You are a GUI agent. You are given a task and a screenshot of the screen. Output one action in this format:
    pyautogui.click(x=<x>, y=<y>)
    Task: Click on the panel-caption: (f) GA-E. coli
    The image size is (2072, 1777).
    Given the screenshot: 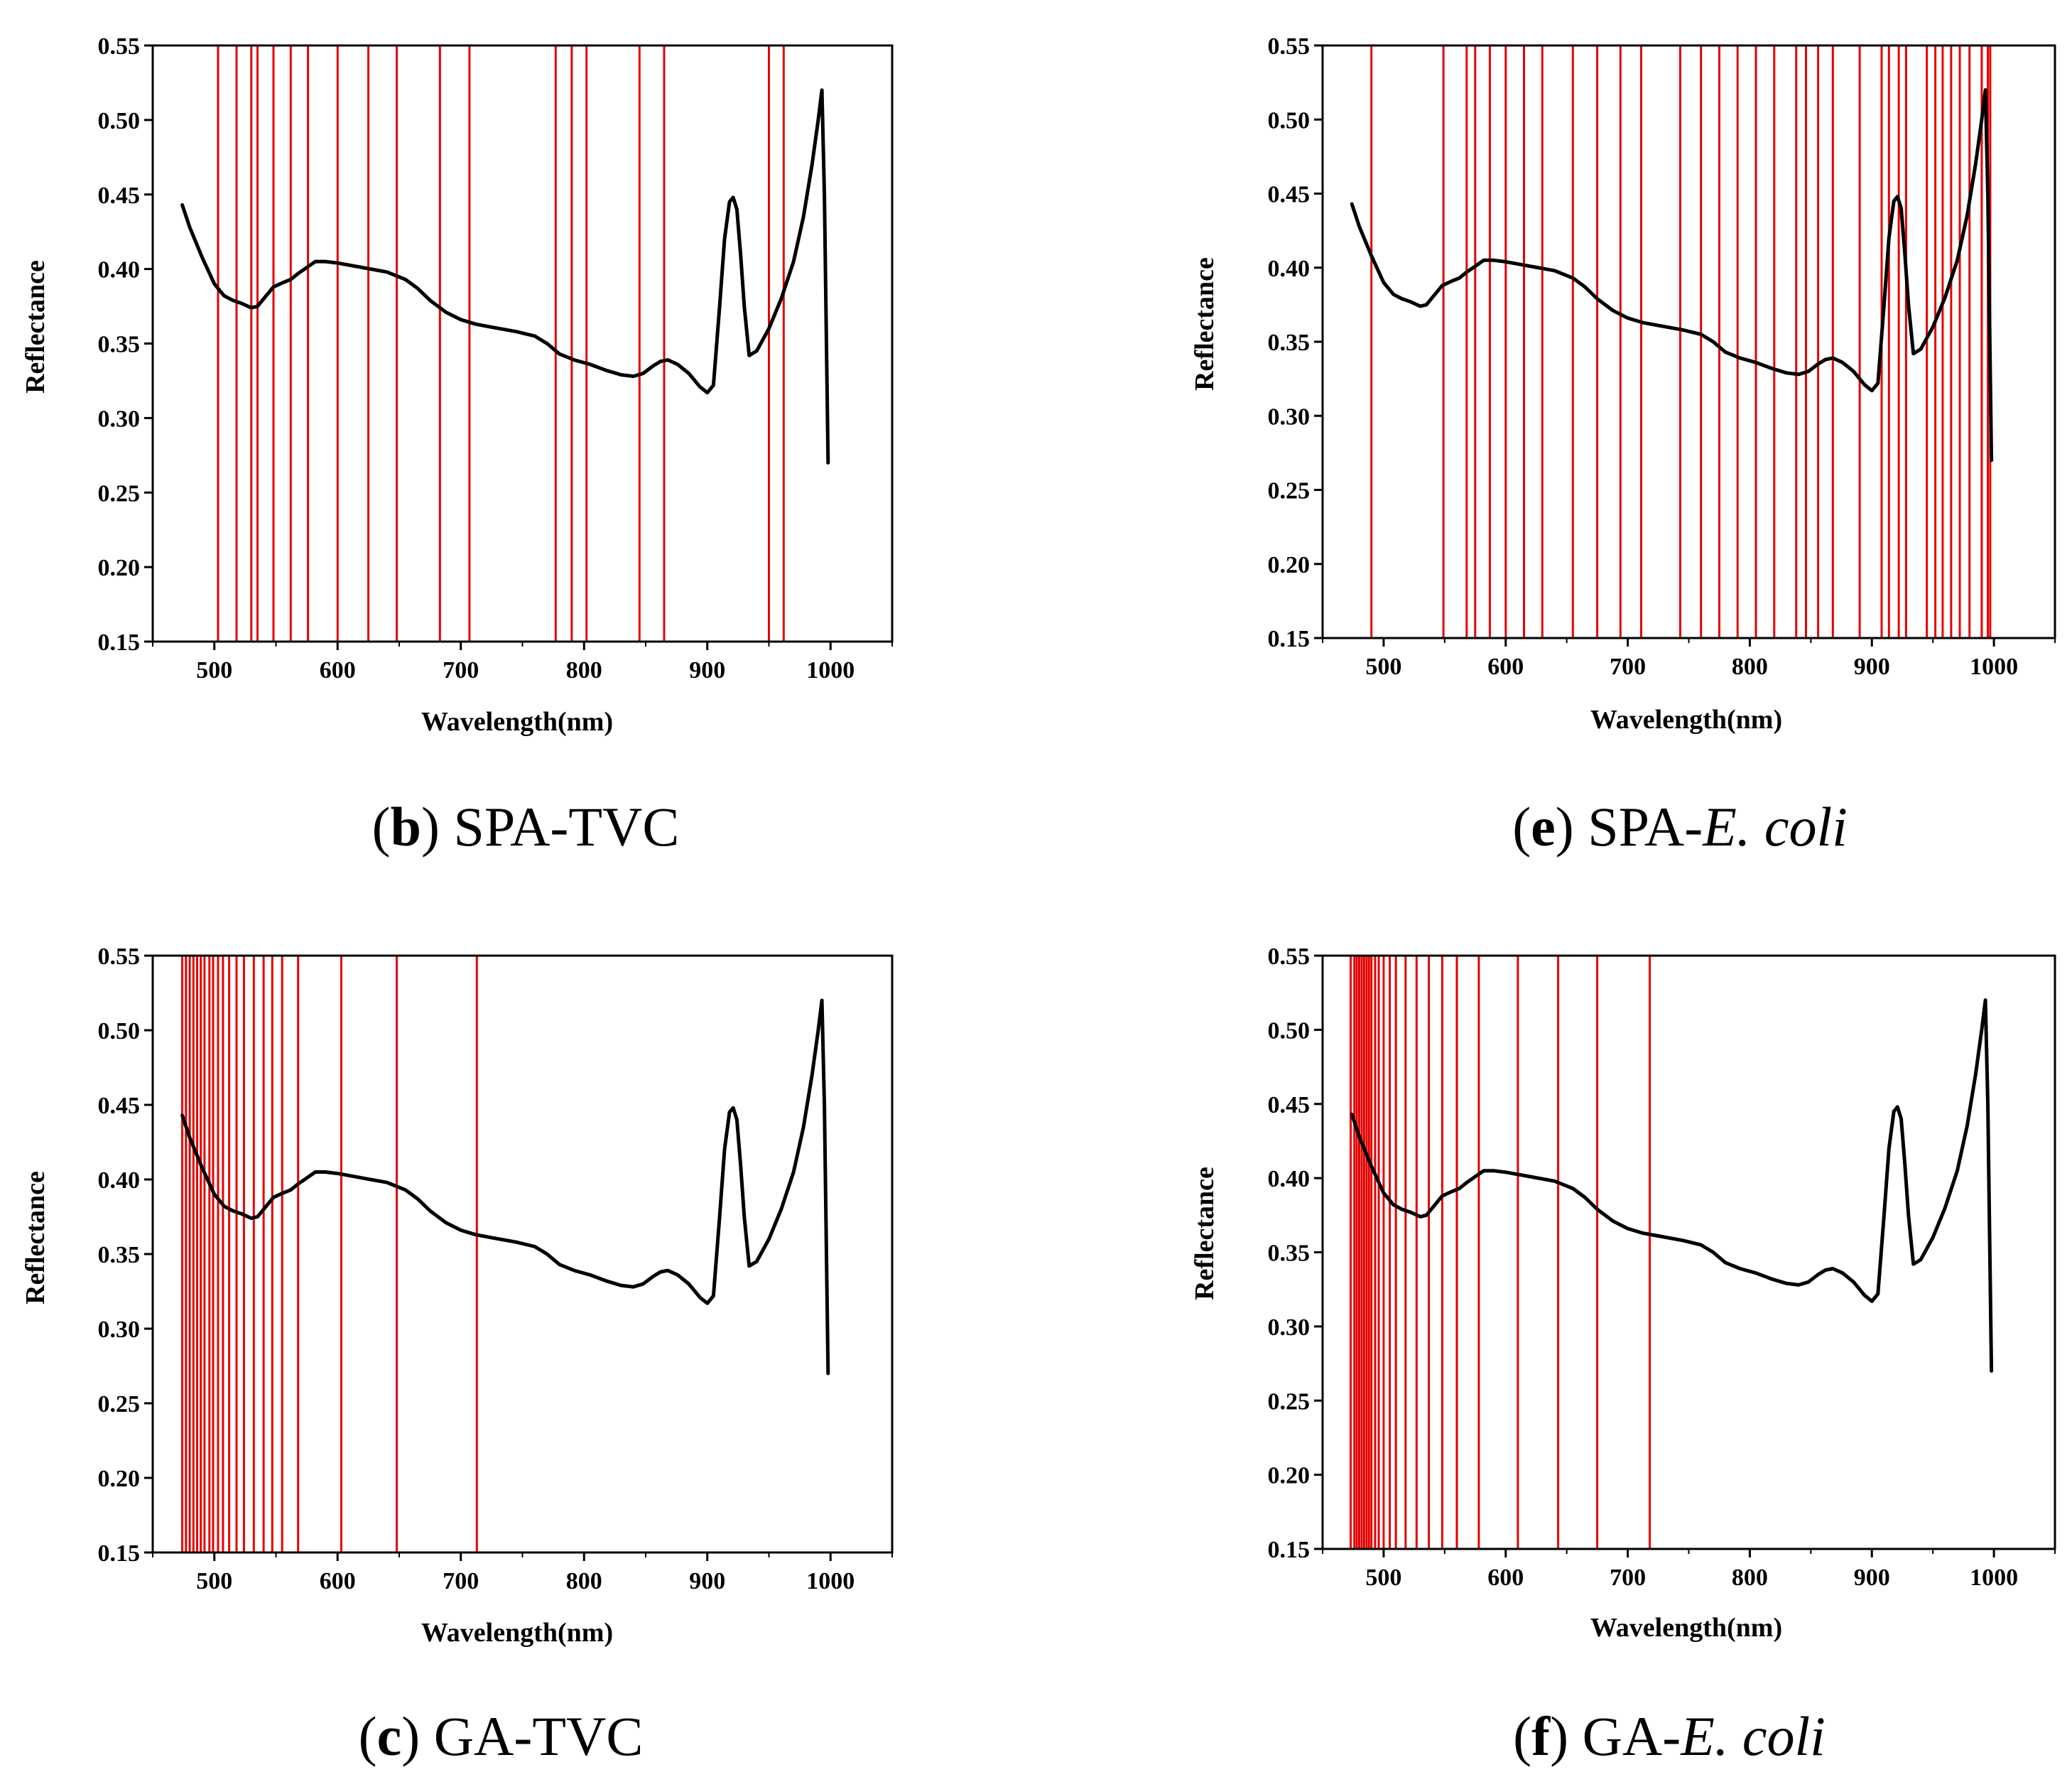 What is the action you would take?
    pyautogui.click(x=1669, y=1736)
    